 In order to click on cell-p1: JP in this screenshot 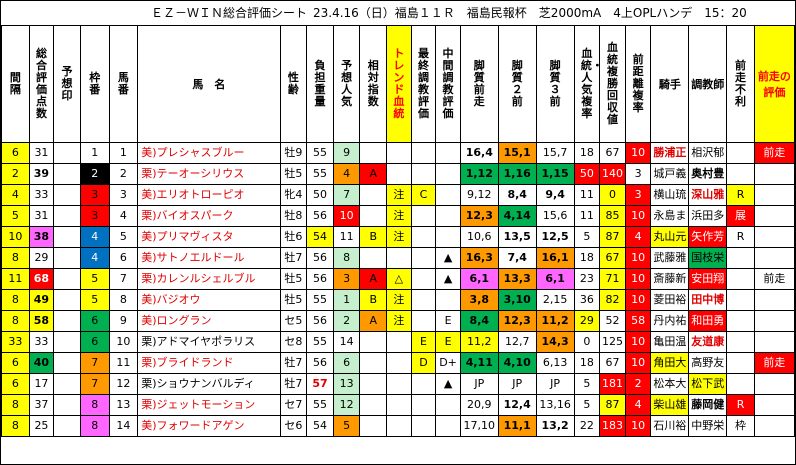, I will do `click(479, 384)`.